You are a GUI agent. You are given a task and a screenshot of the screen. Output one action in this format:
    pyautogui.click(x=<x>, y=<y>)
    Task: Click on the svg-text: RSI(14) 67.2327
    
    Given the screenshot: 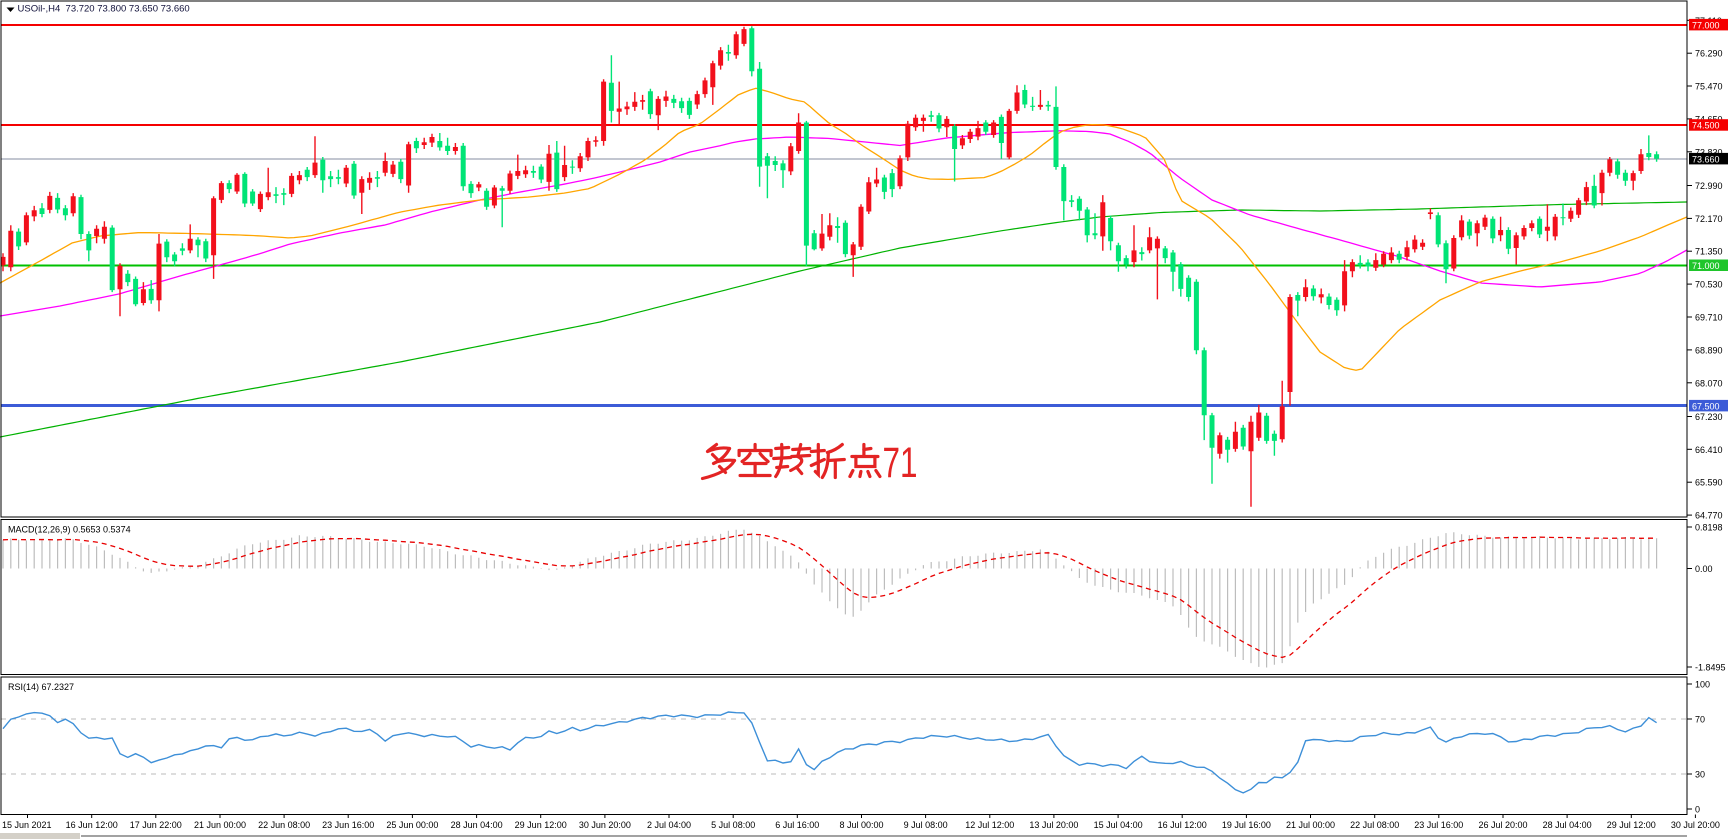 What is the action you would take?
    pyautogui.click(x=41, y=687)
    